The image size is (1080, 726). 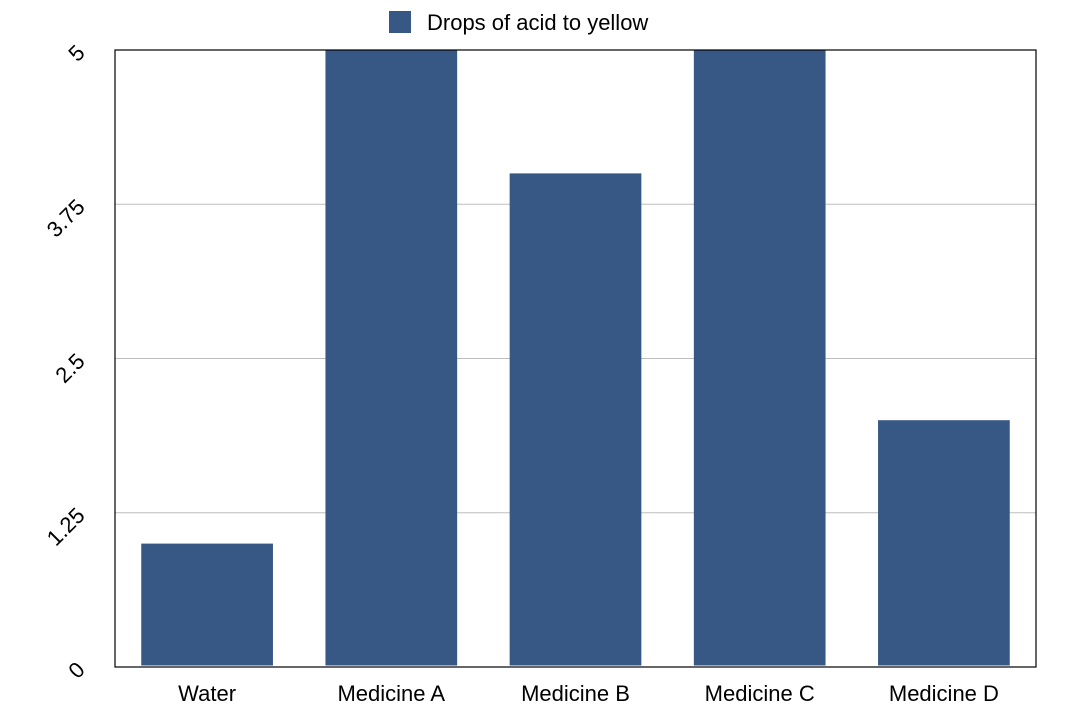 I want to click on y-tick-label: 2.5, so click(x=69, y=367).